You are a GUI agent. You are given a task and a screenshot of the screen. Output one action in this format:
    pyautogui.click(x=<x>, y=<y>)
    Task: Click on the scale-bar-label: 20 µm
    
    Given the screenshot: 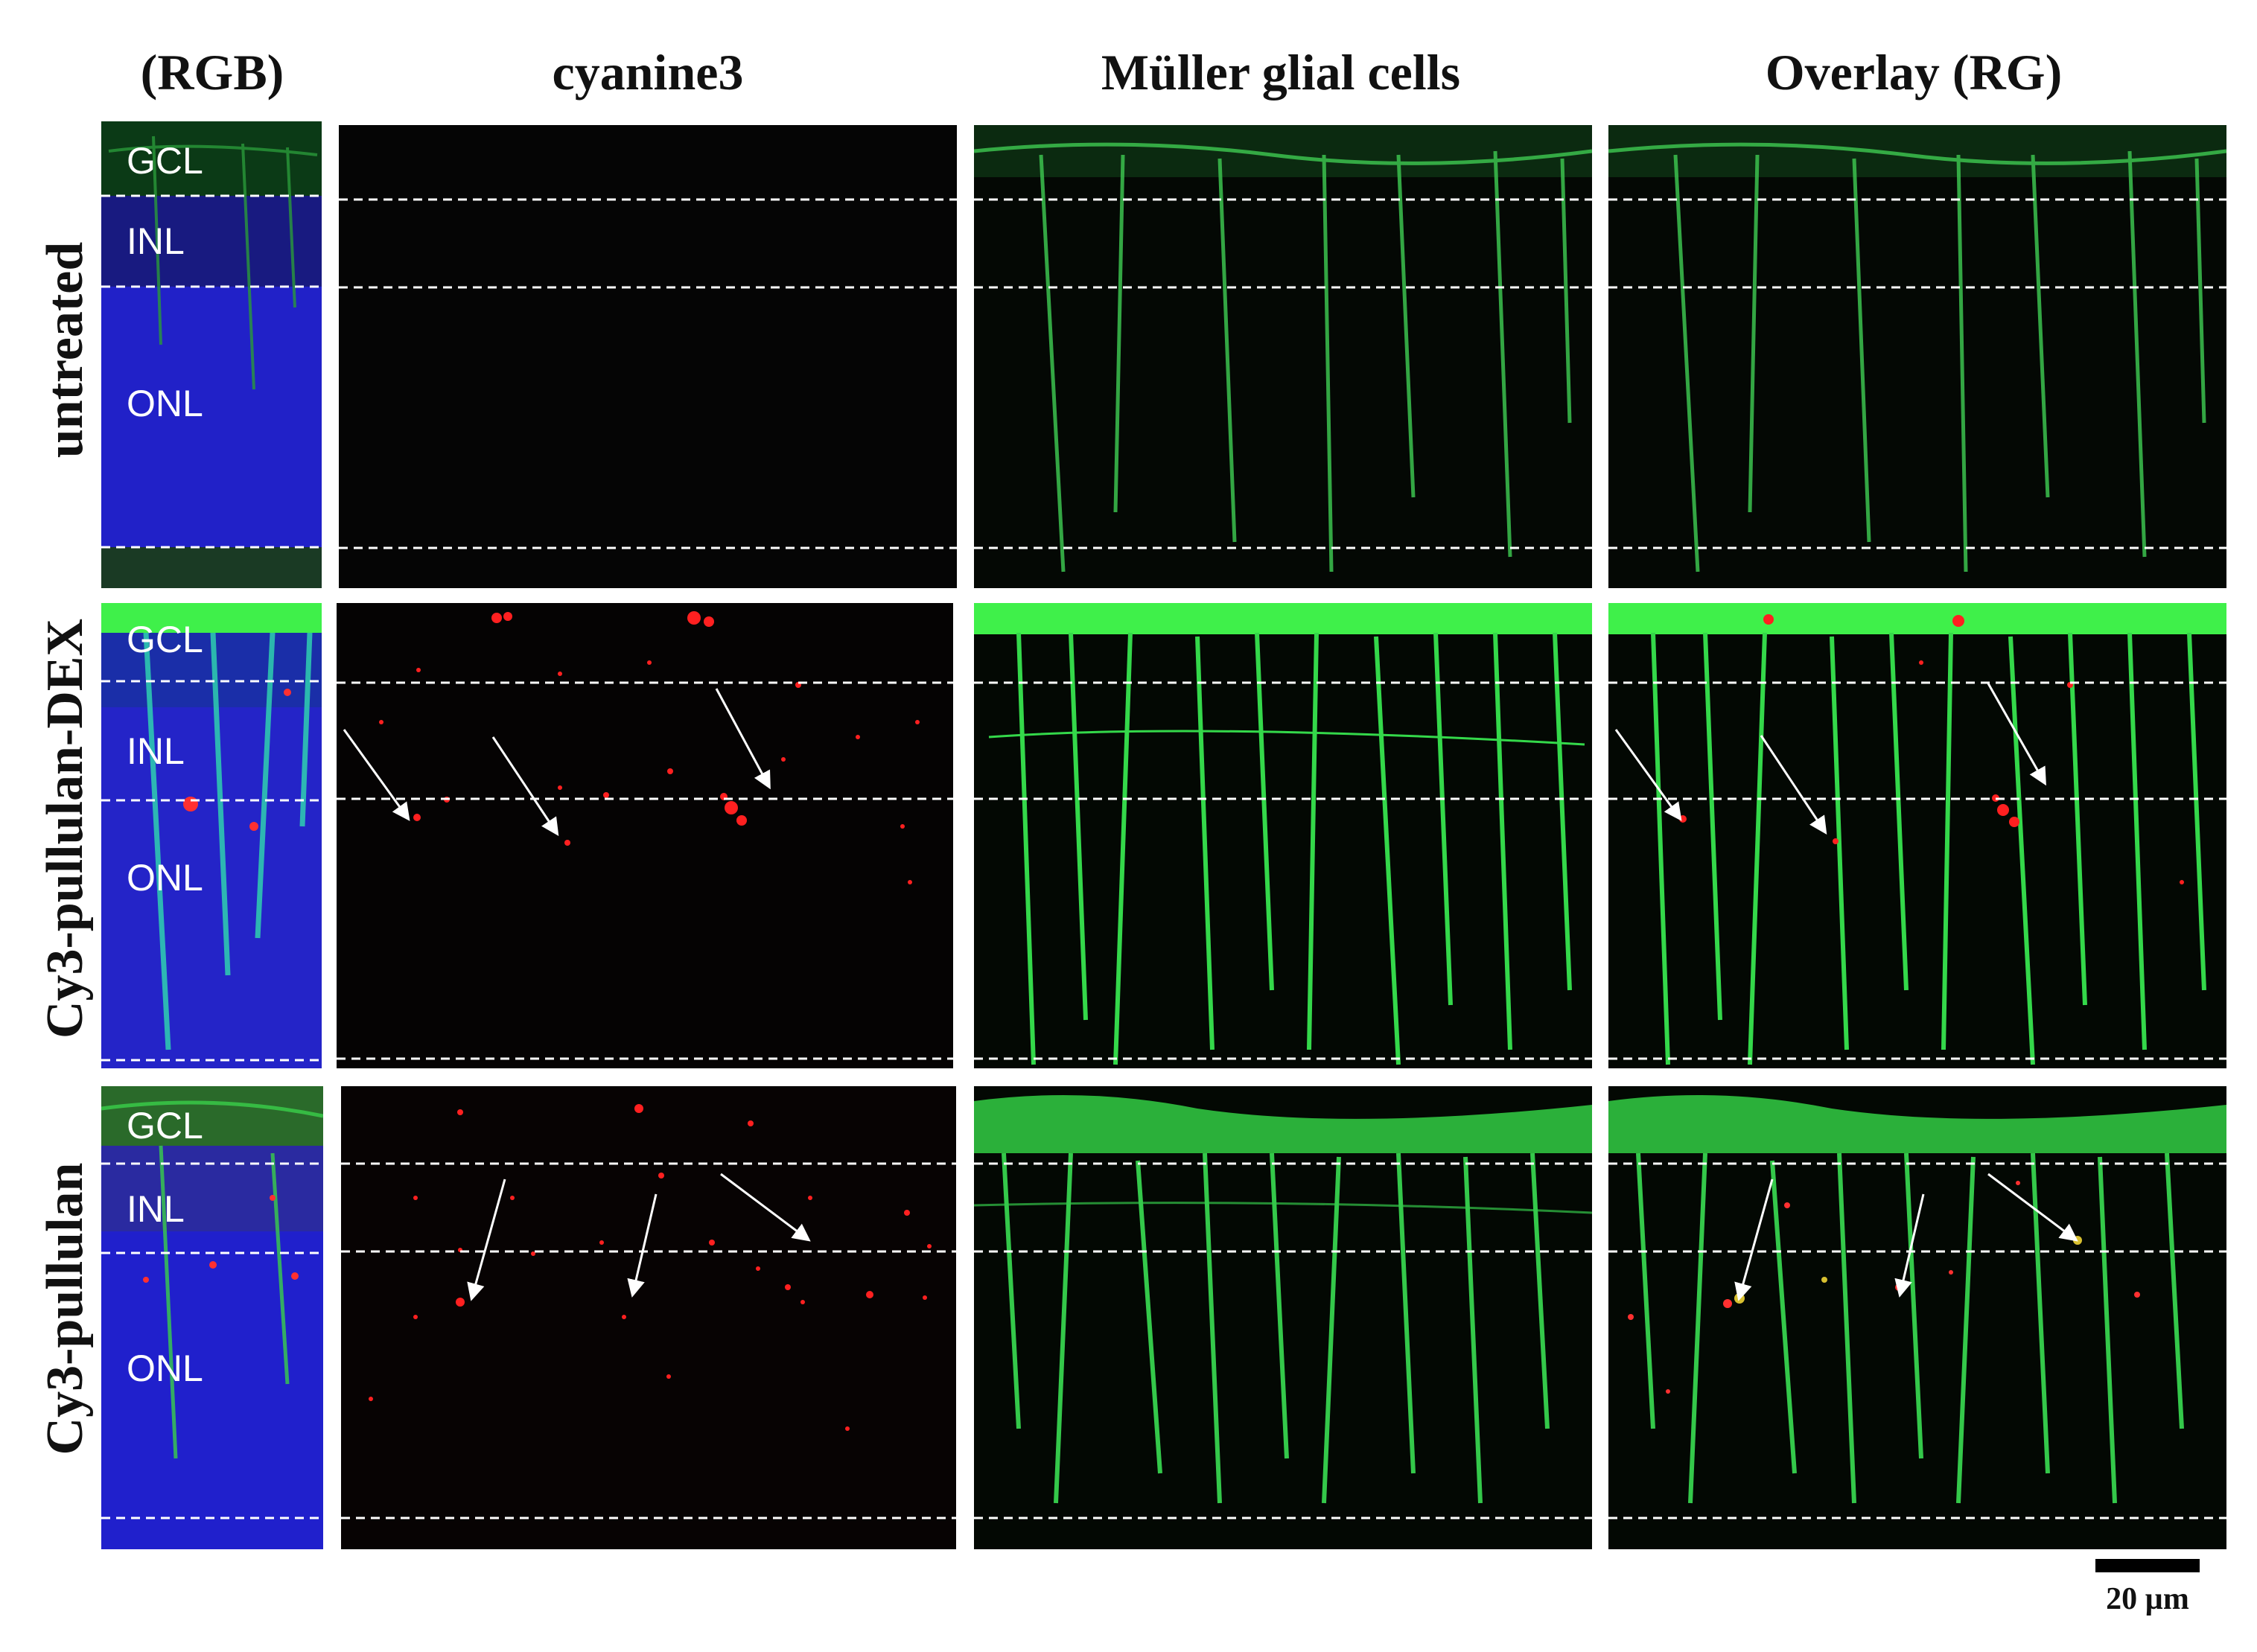 What is the action you would take?
    pyautogui.click(x=2147, y=1599)
    